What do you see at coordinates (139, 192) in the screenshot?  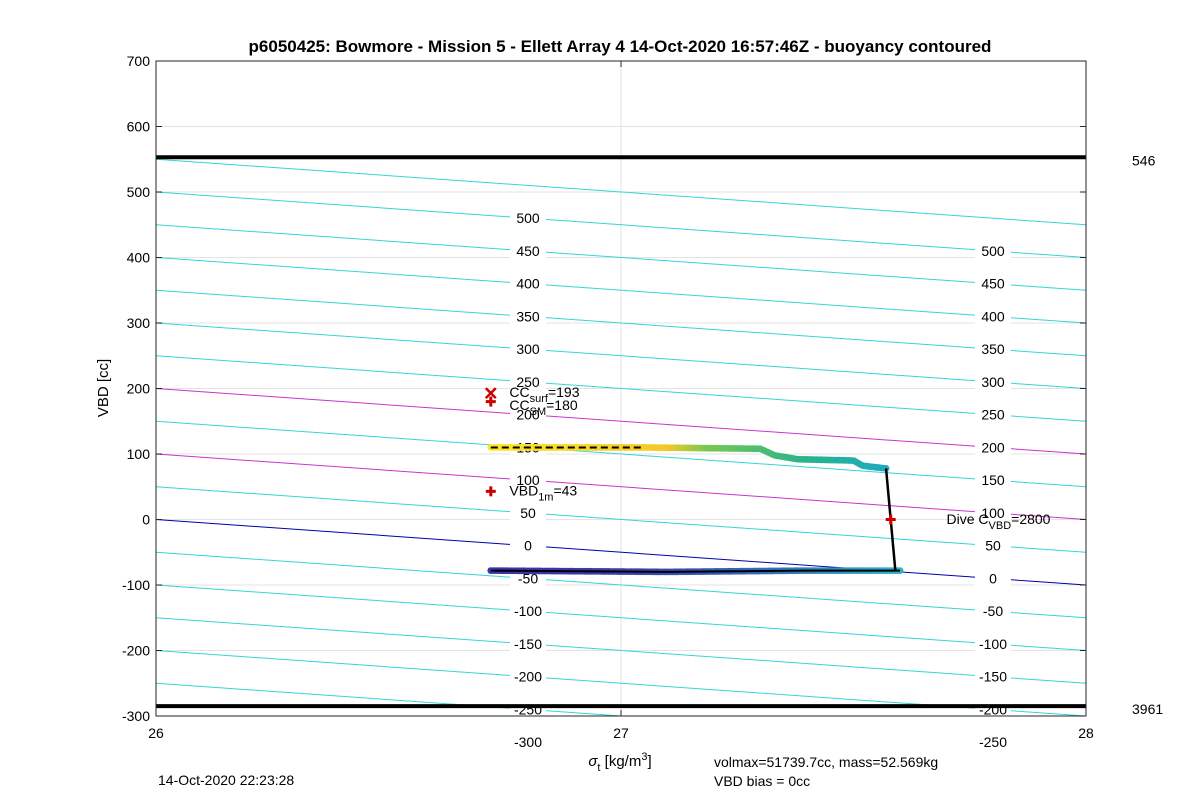 I see `y-tick-label: 500` at bounding box center [139, 192].